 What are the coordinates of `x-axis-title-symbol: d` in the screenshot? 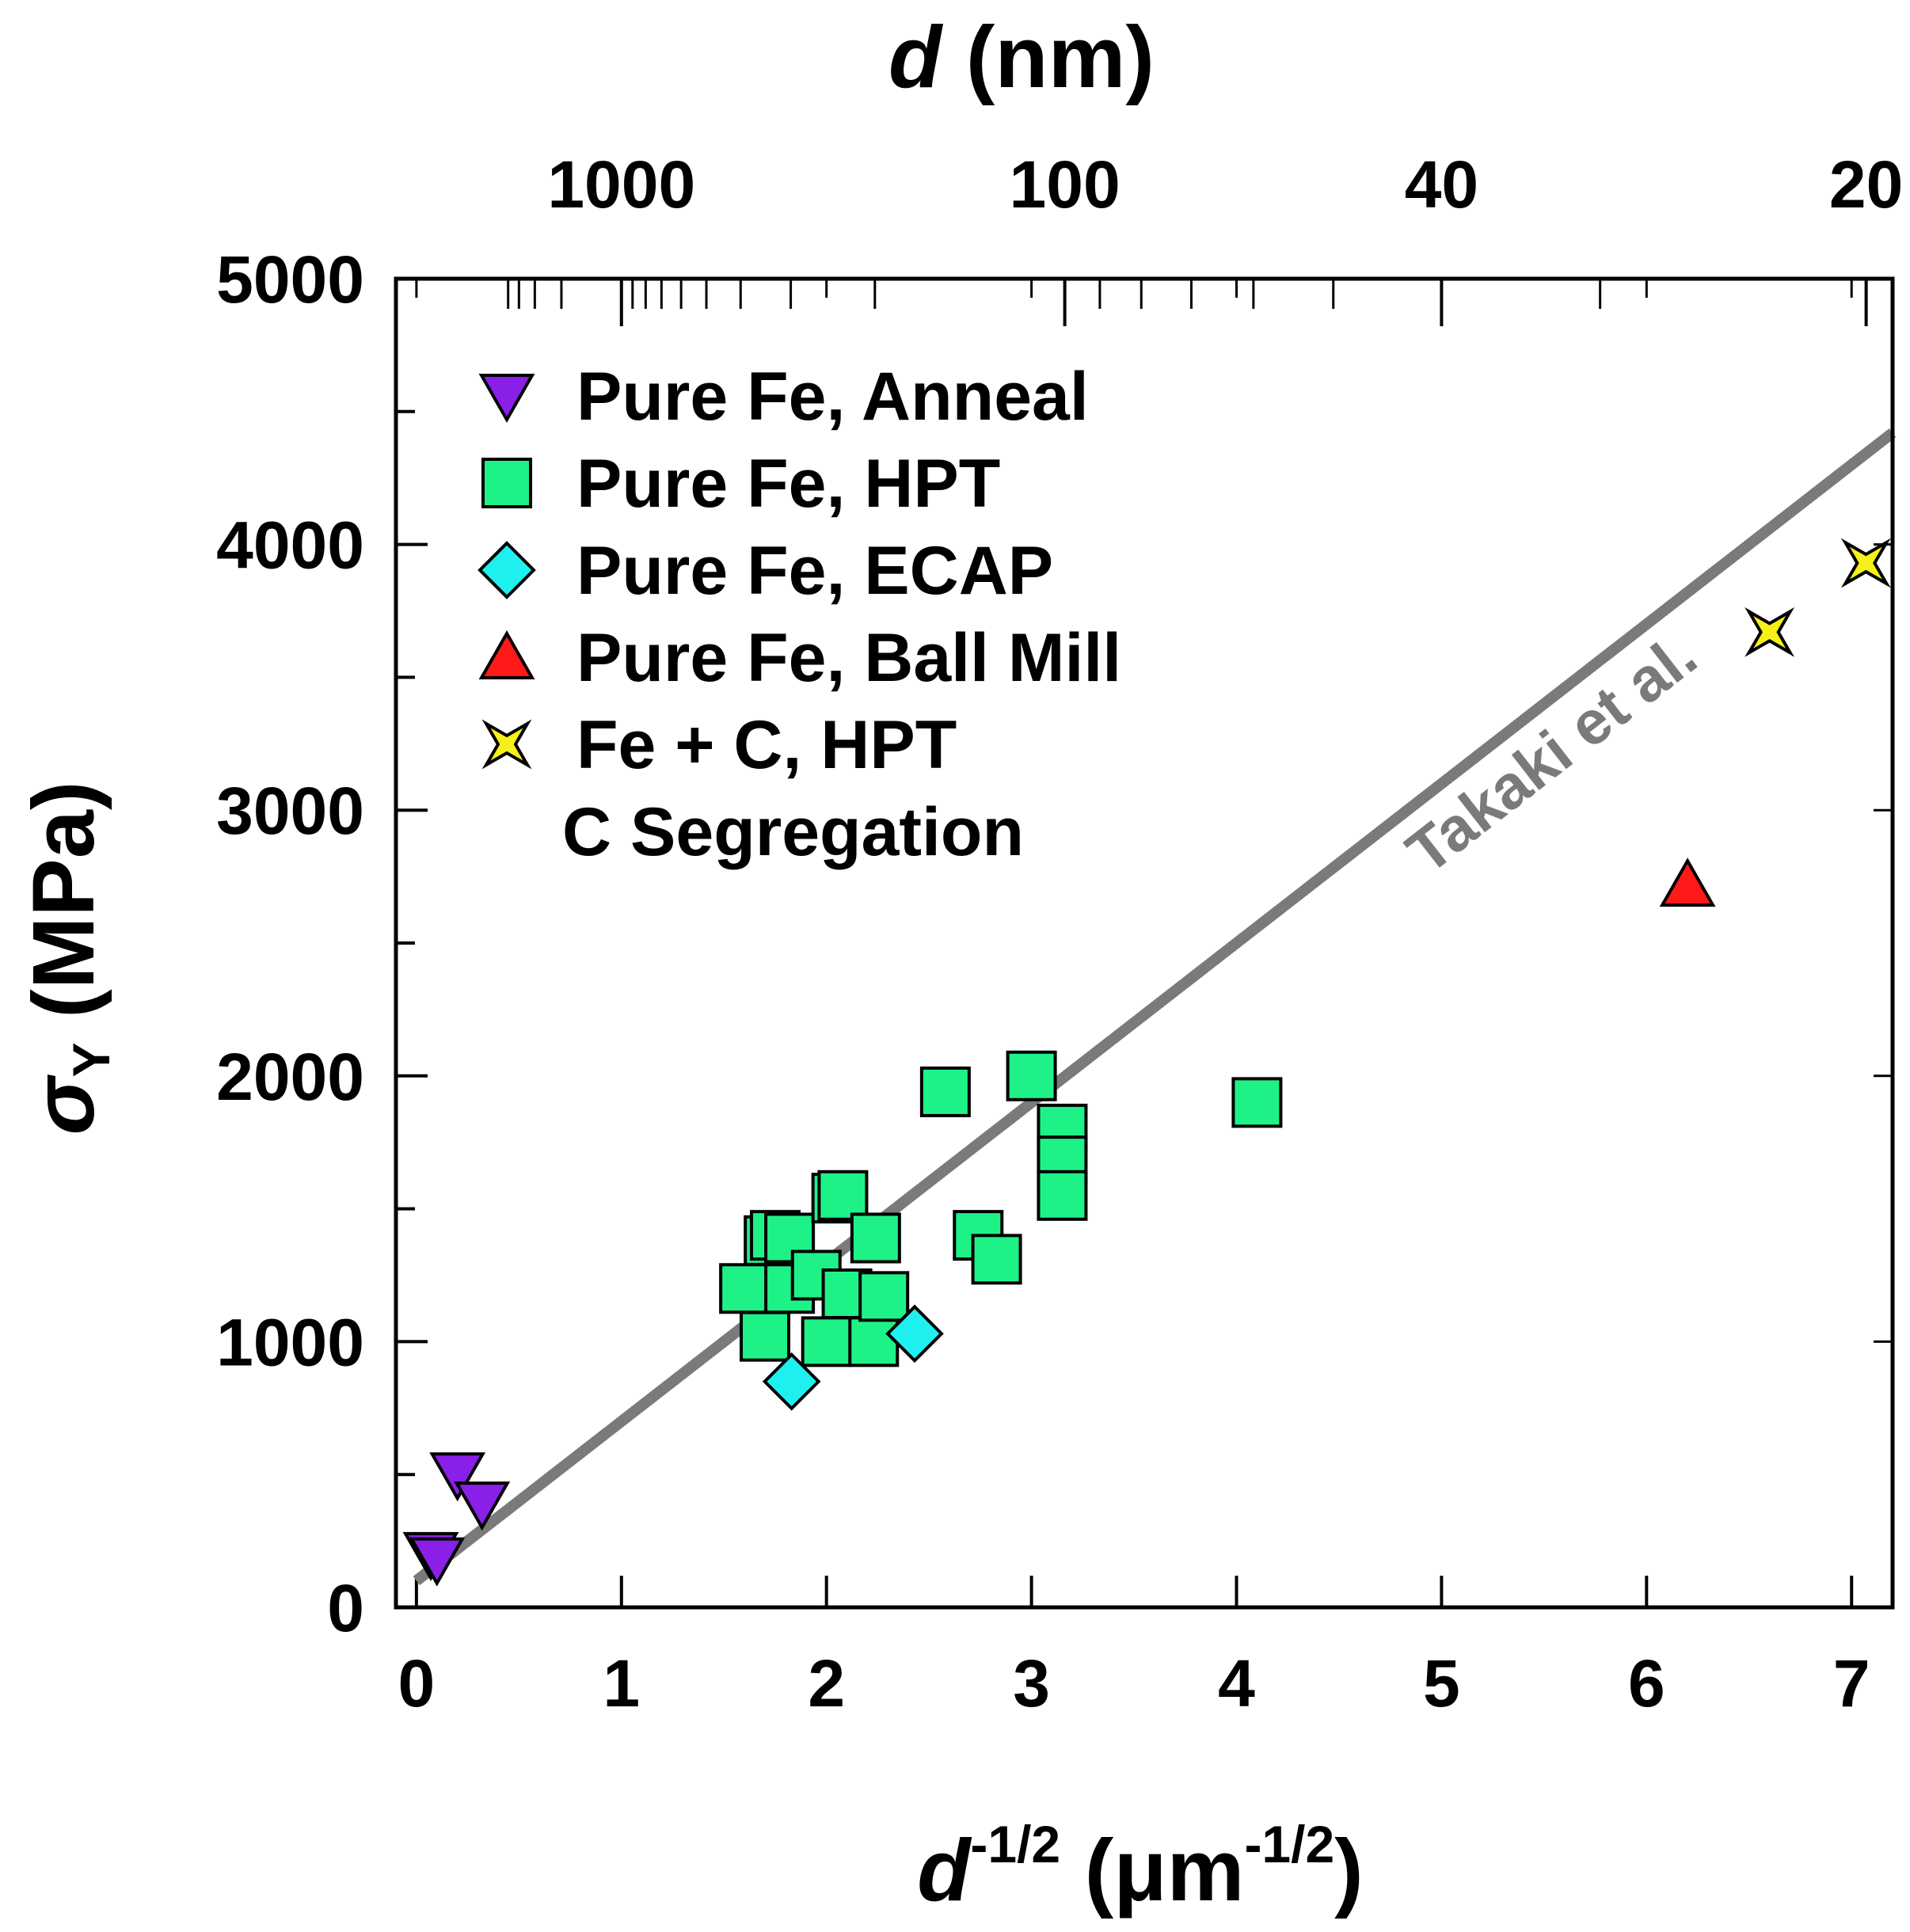 It's located at (944, 1871).